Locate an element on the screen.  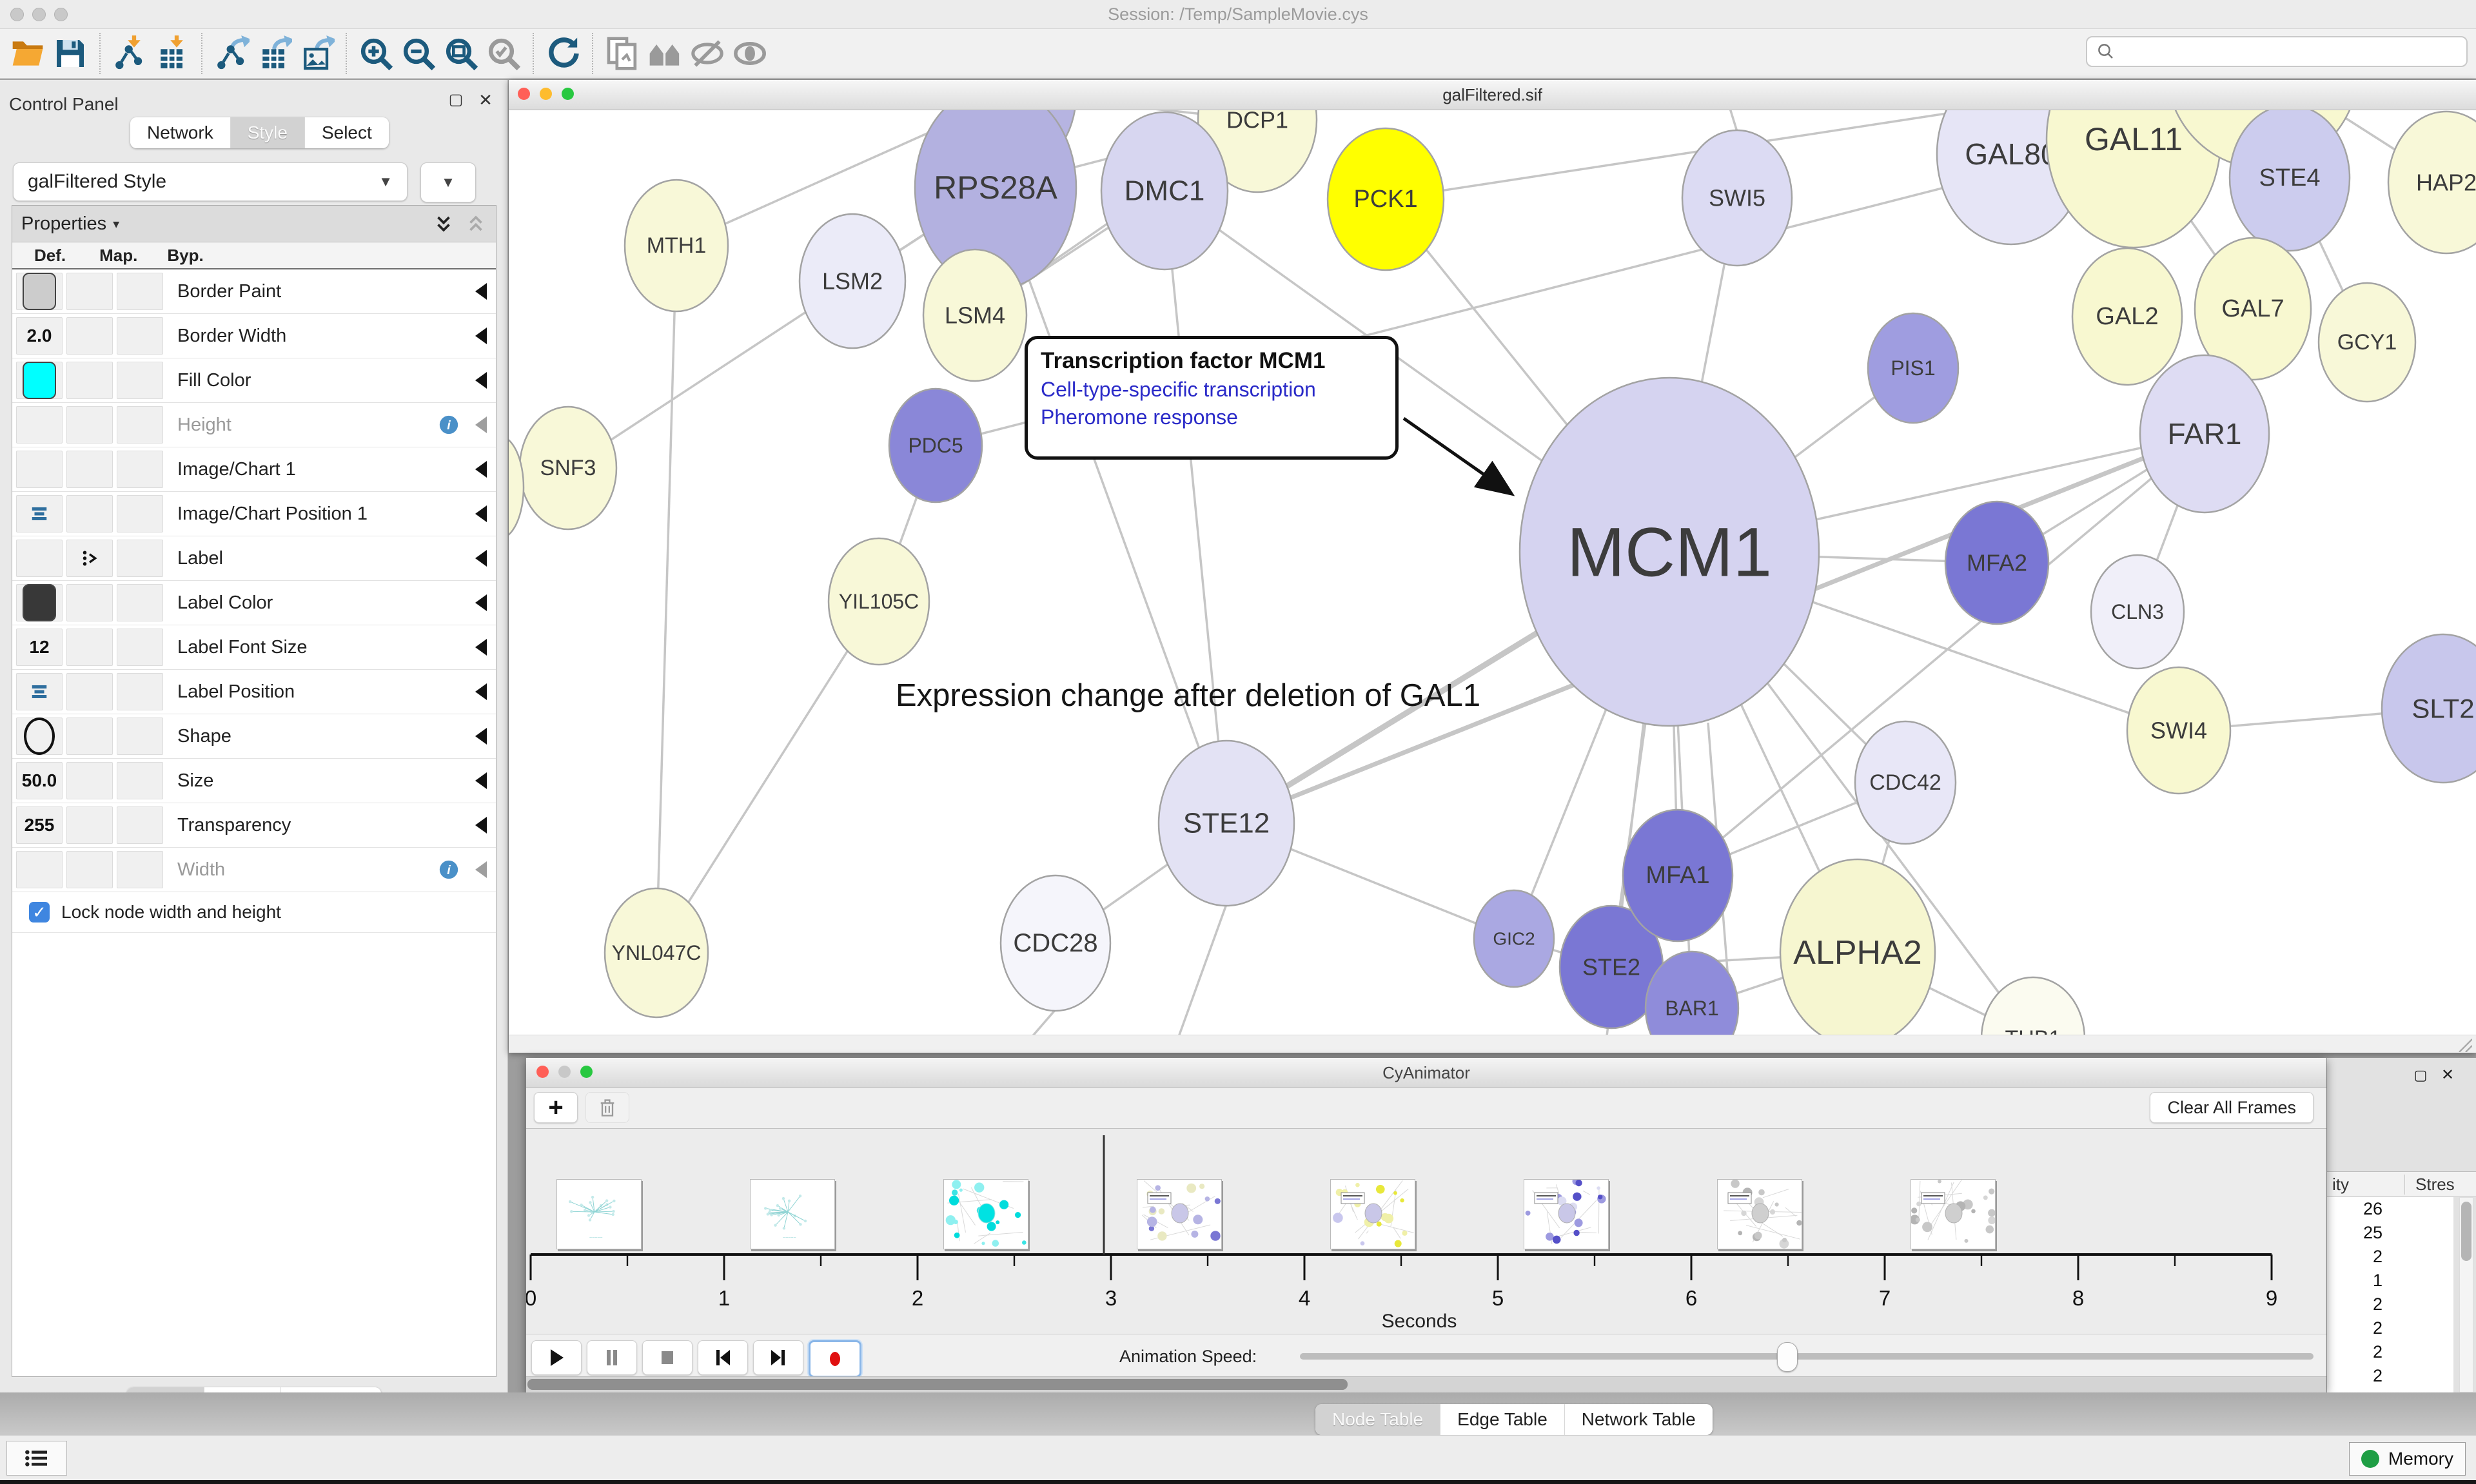
maximize-window-icon is located at coordinates (61, 14).